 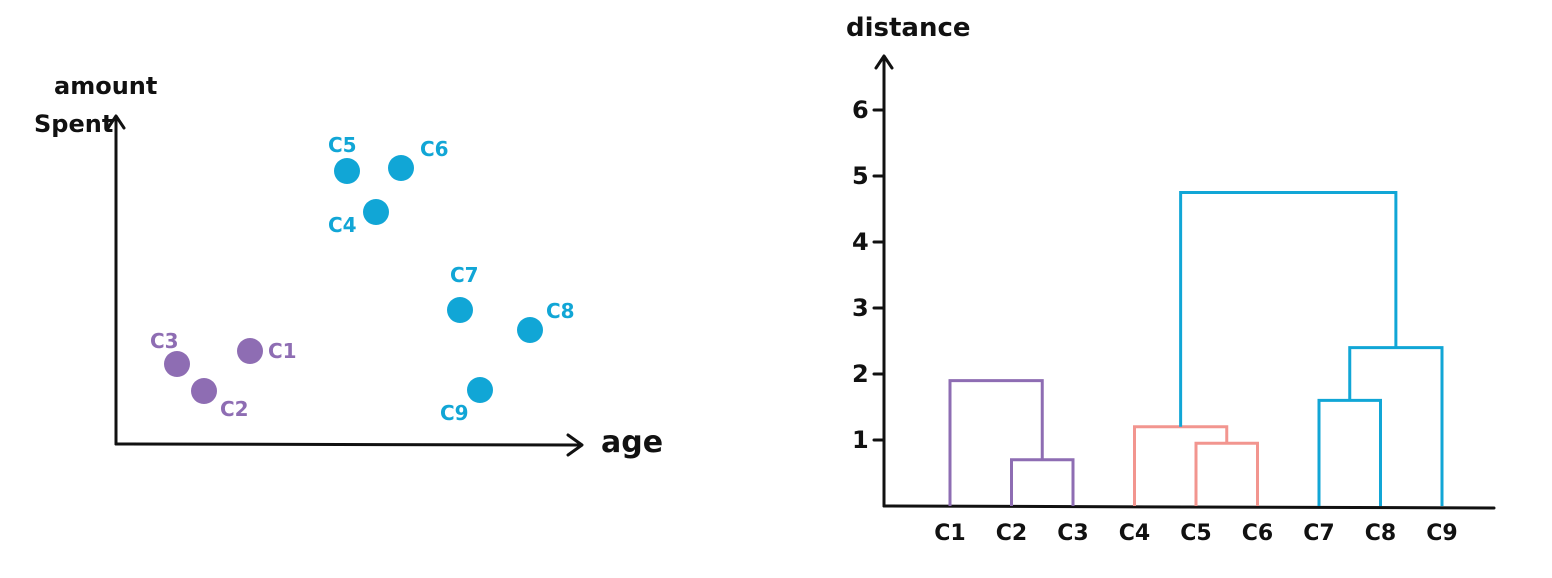 I want to click on dendrogram-tick-label-5: 5, so click(x=860, y=176).